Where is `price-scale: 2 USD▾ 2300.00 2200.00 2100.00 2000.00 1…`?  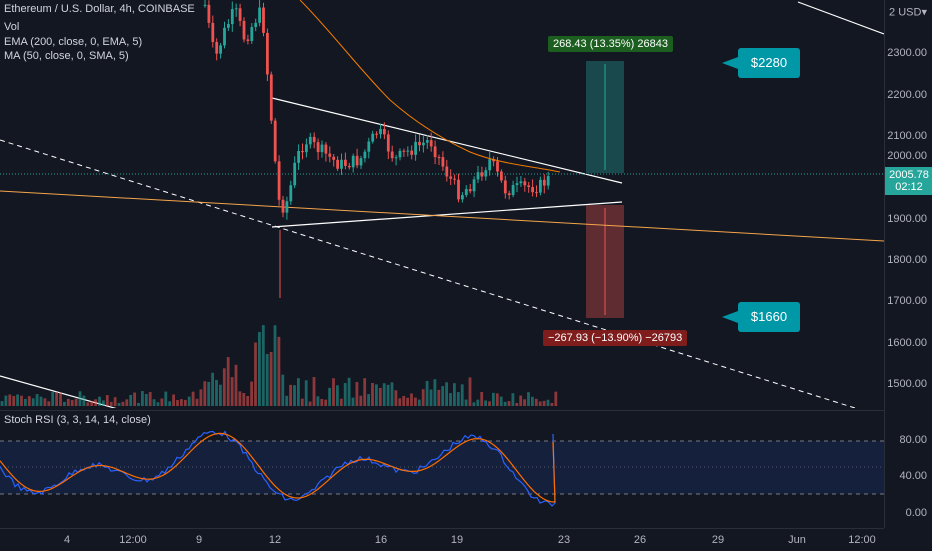 price-scale: 2 USD▾ 2300.00 2200.00 2100.00 2000.00 1… is located at coordinates (908, 264).